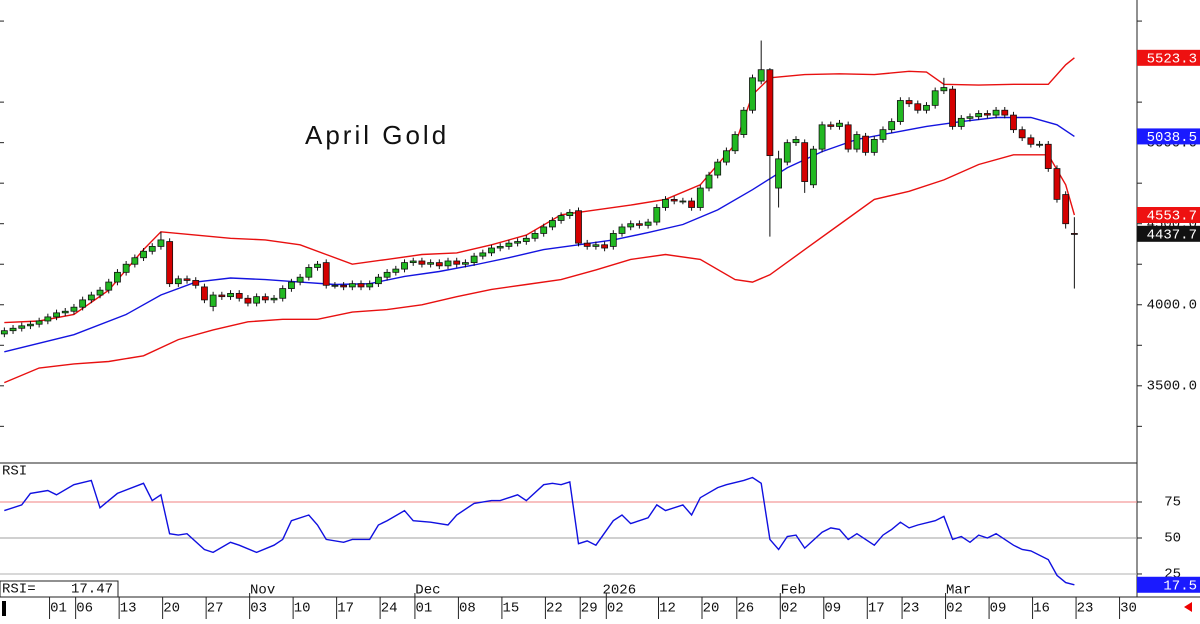 The image size is (1200, 624). I want to click on x-tick-label: 06, so click(84, 609).